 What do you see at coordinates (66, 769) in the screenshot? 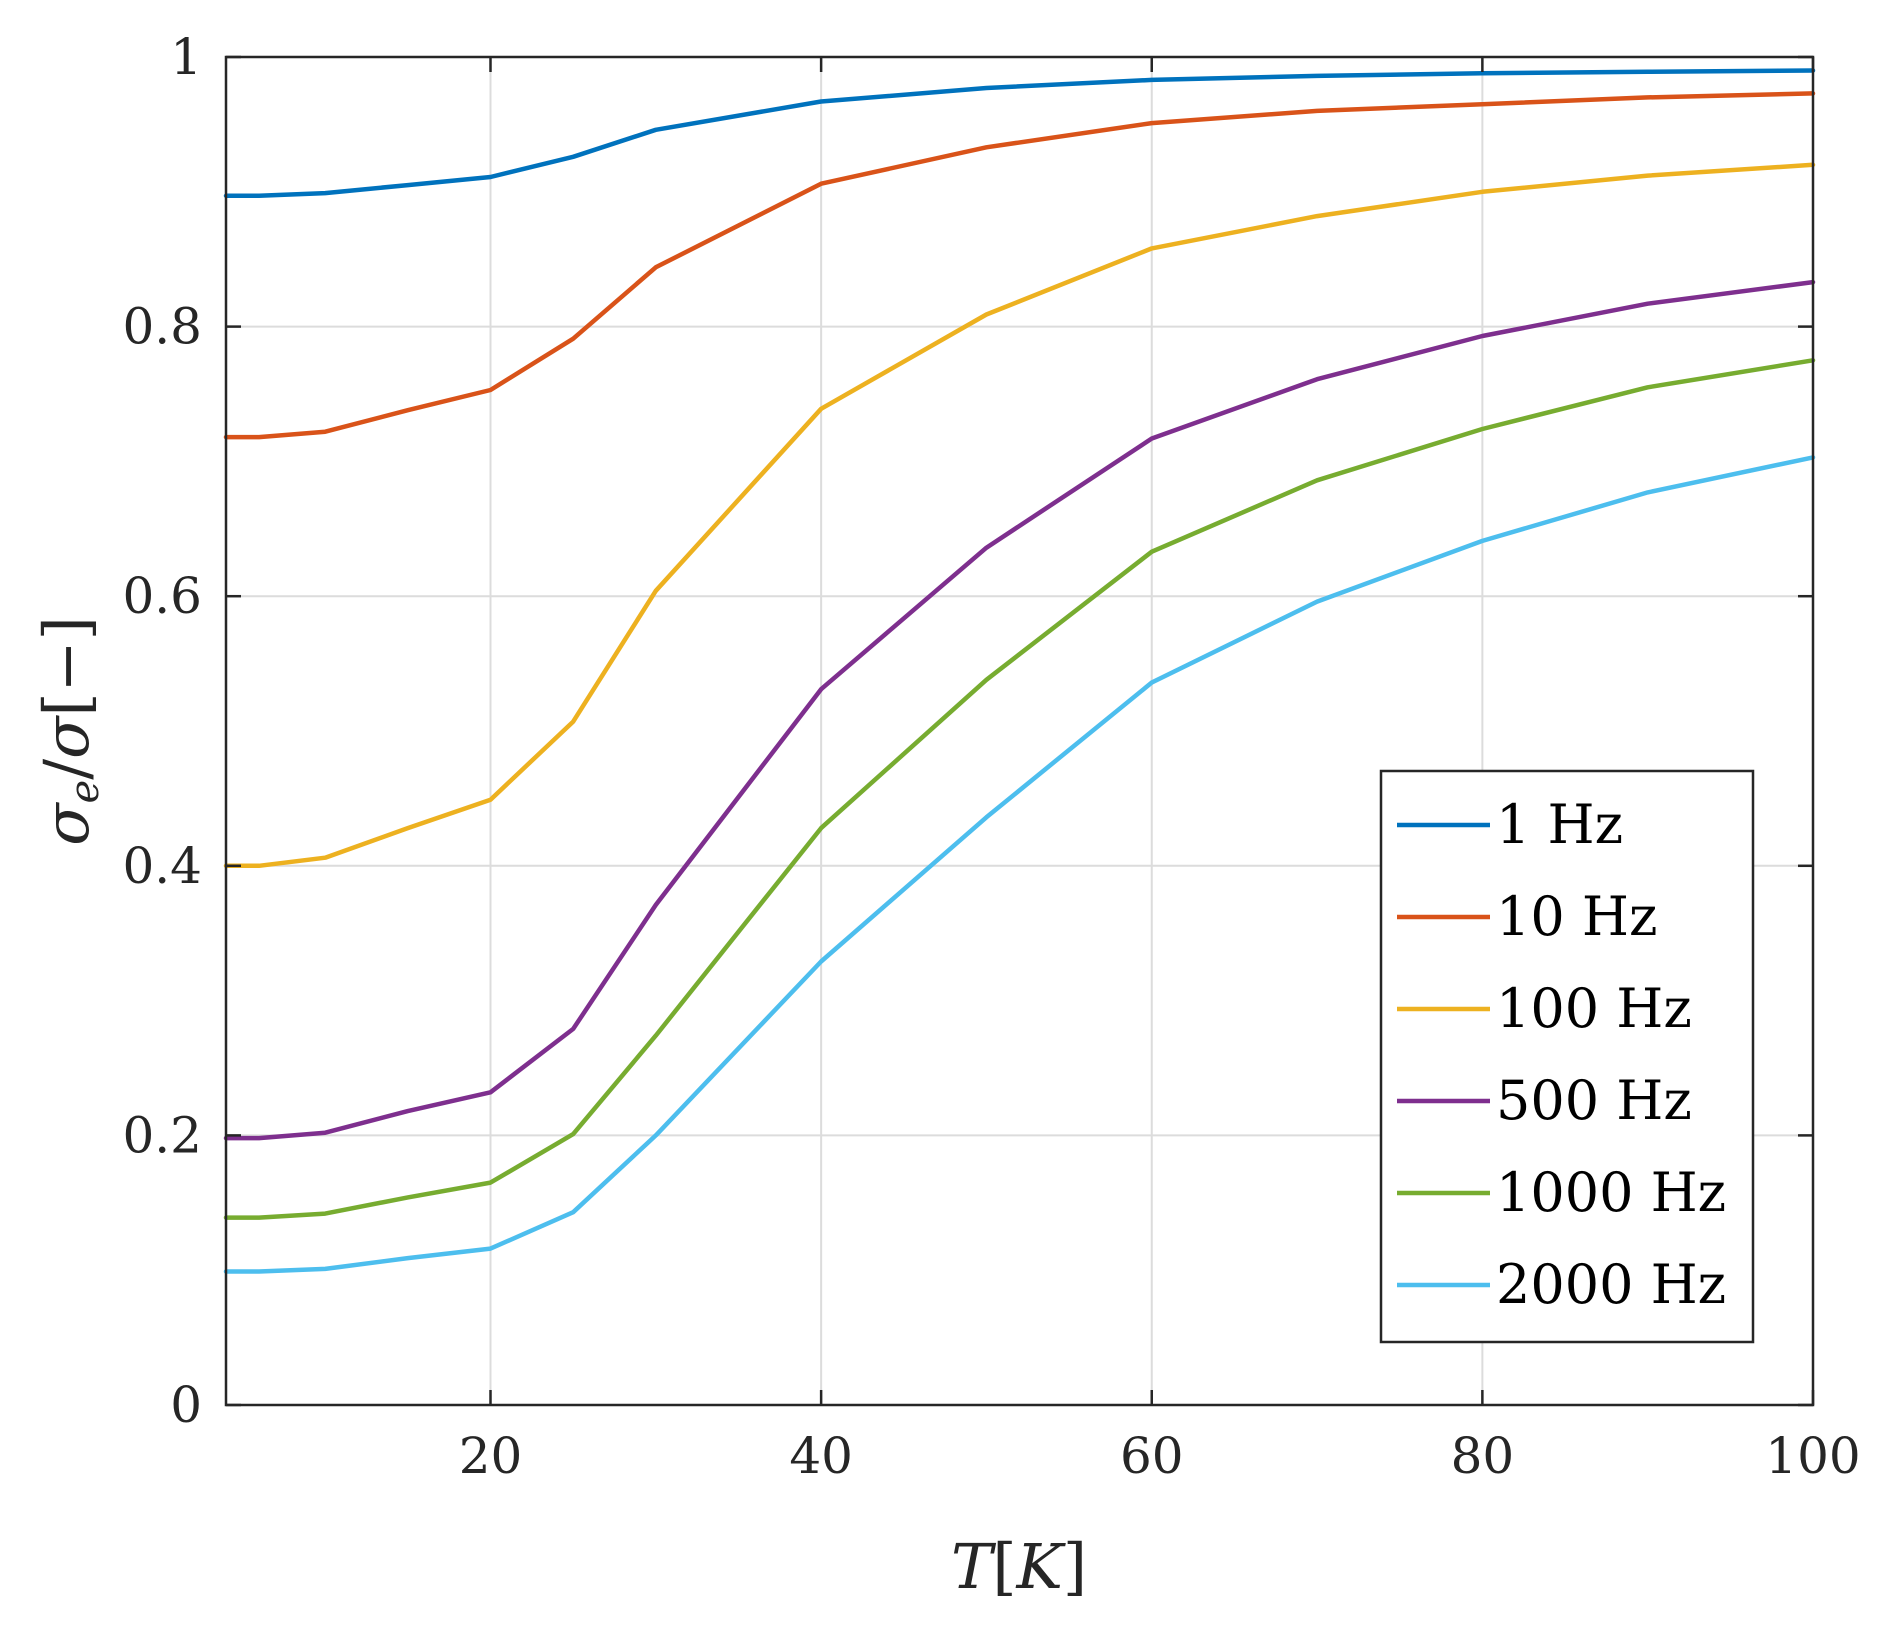
I see `y-axis-slash: /` at bounding box center [66, 769].